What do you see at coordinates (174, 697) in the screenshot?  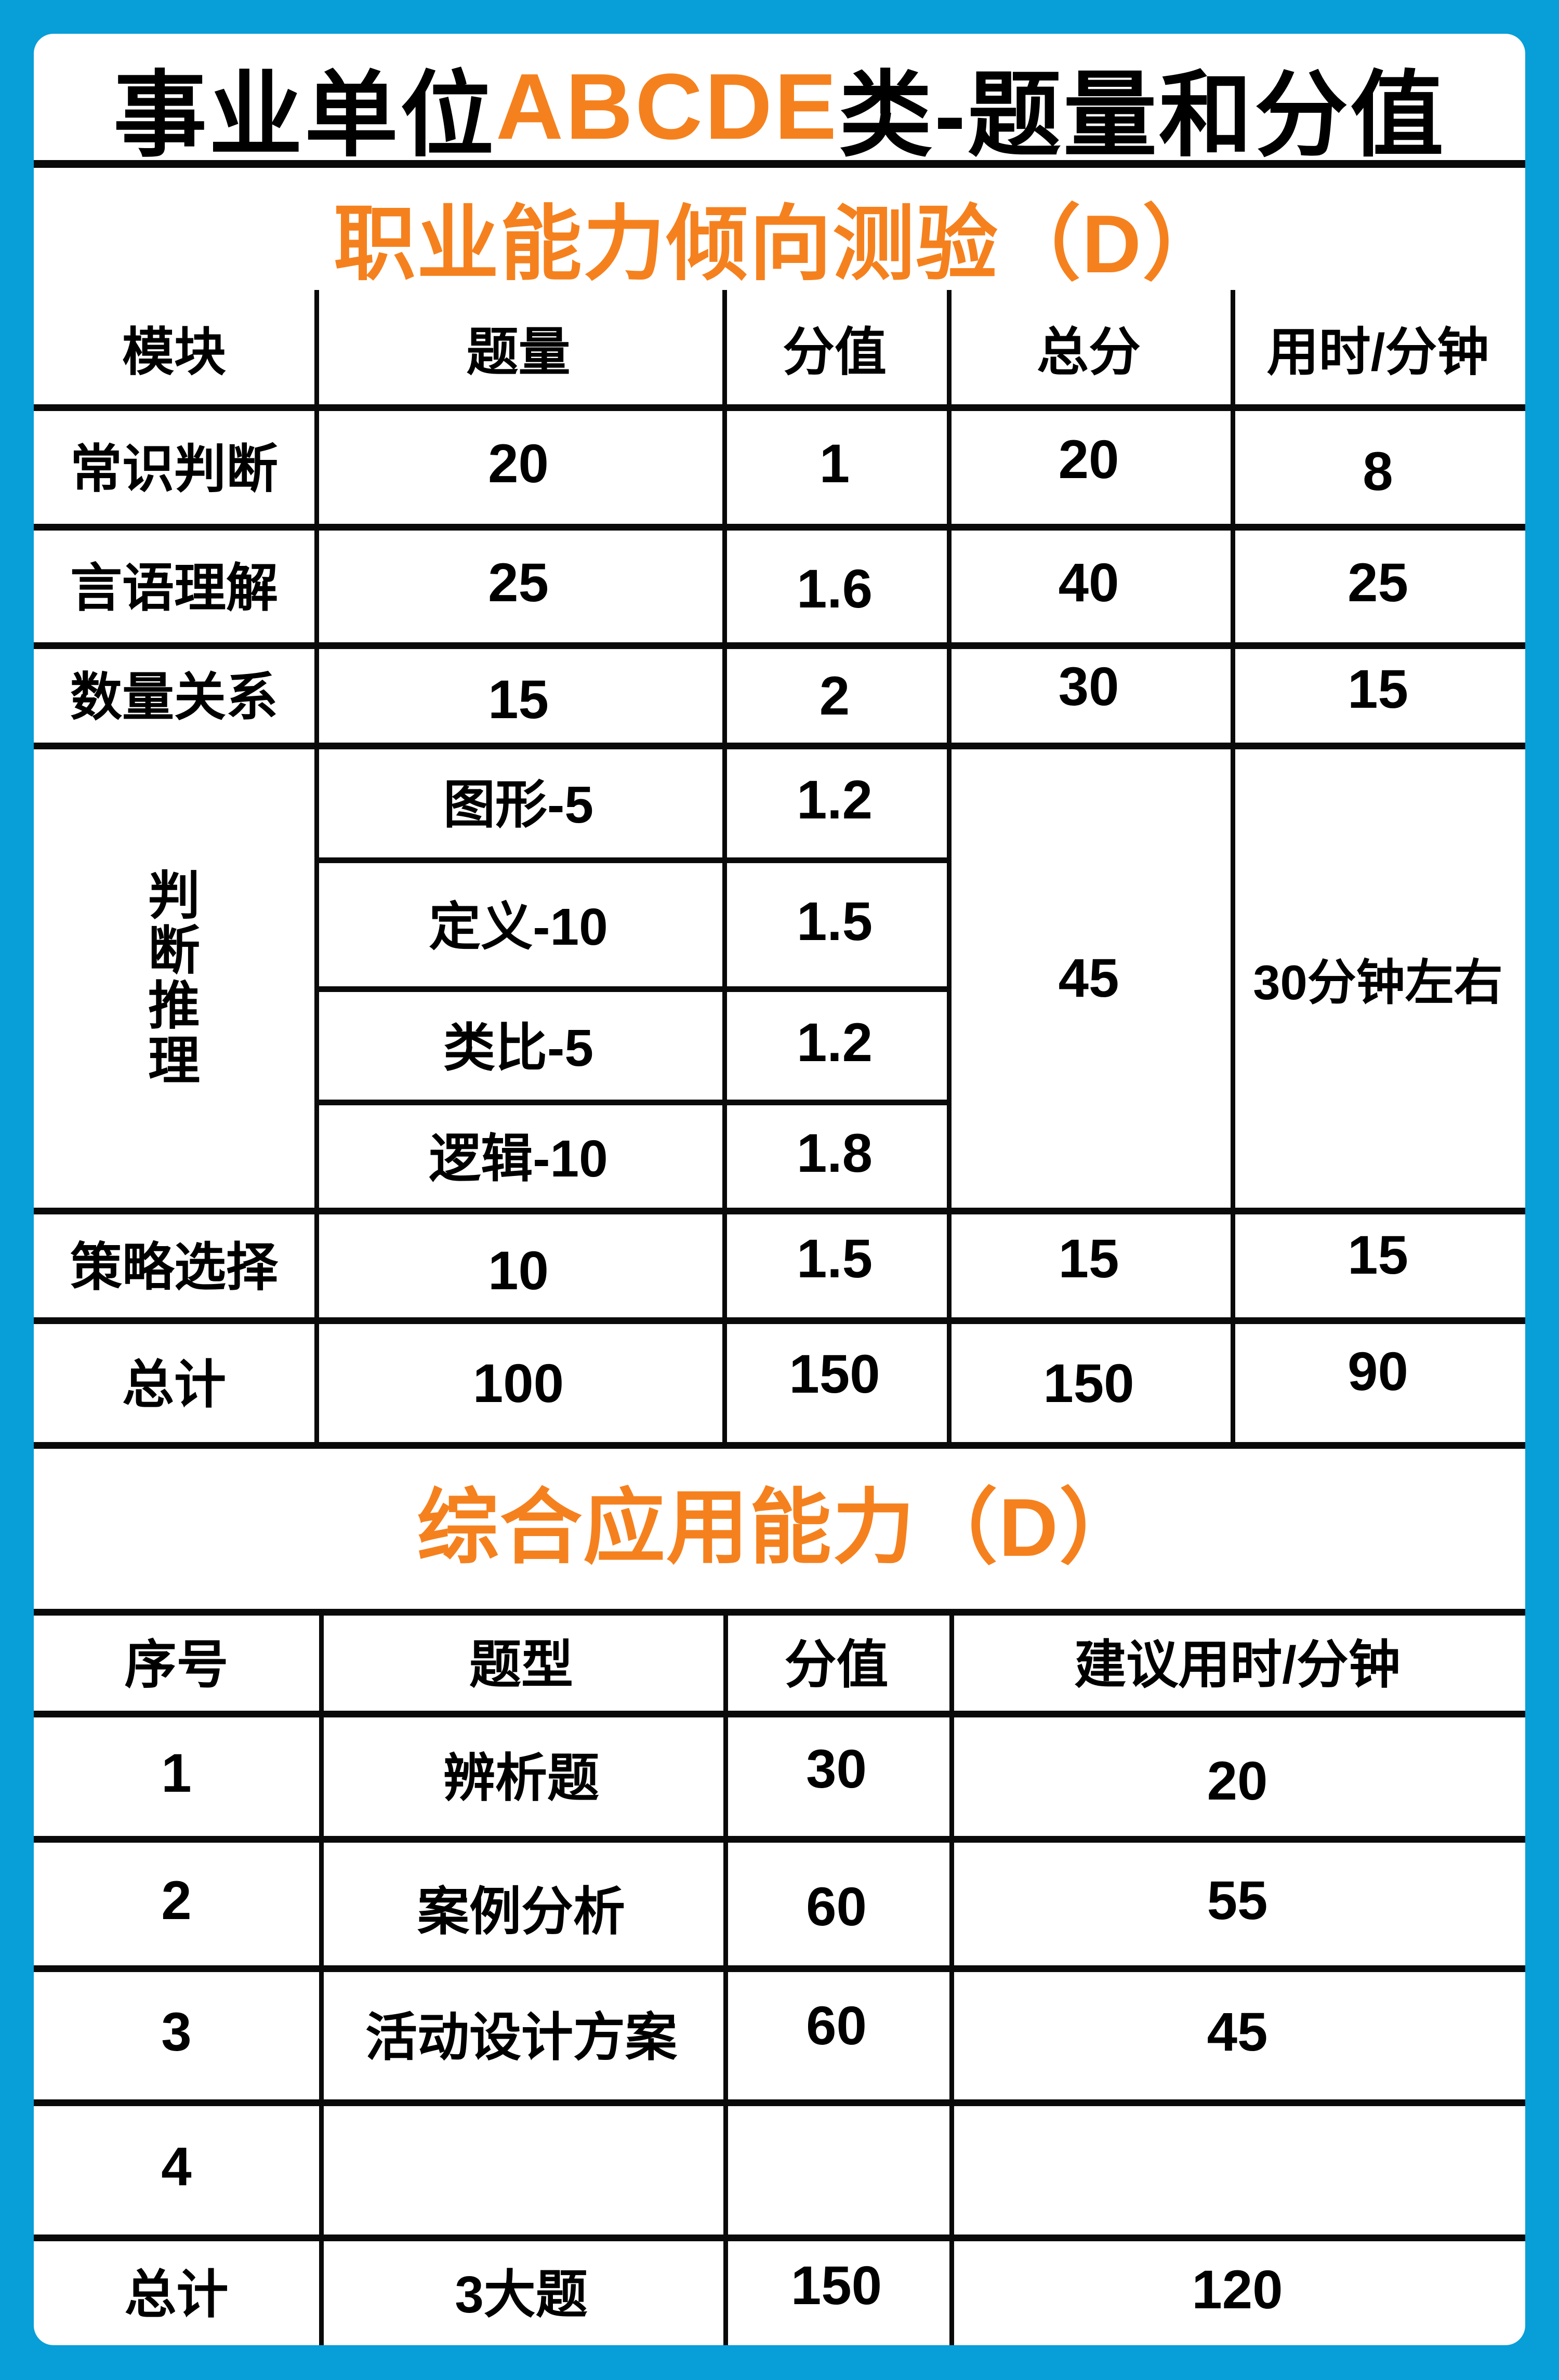 I see `t1-r3-module: 数量关系` at bounding box center [174, 697].